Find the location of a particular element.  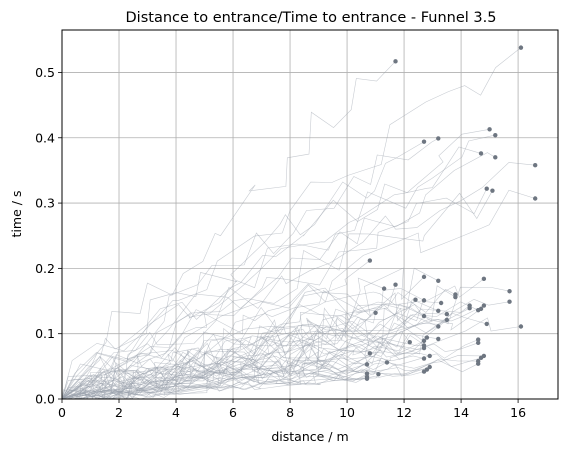

x-tick-label: 4 is located at coordinates (176, 412).